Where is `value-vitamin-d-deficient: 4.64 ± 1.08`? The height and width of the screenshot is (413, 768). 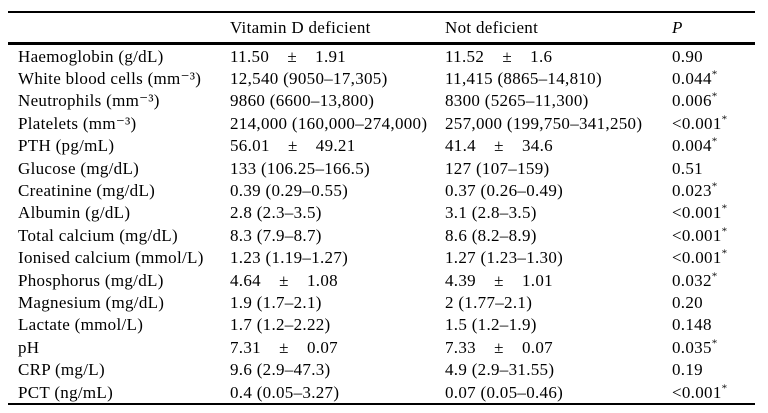 value-vitamin-d-deficient: 4.64 ± 1.08 is located at coordinates (284, 280).